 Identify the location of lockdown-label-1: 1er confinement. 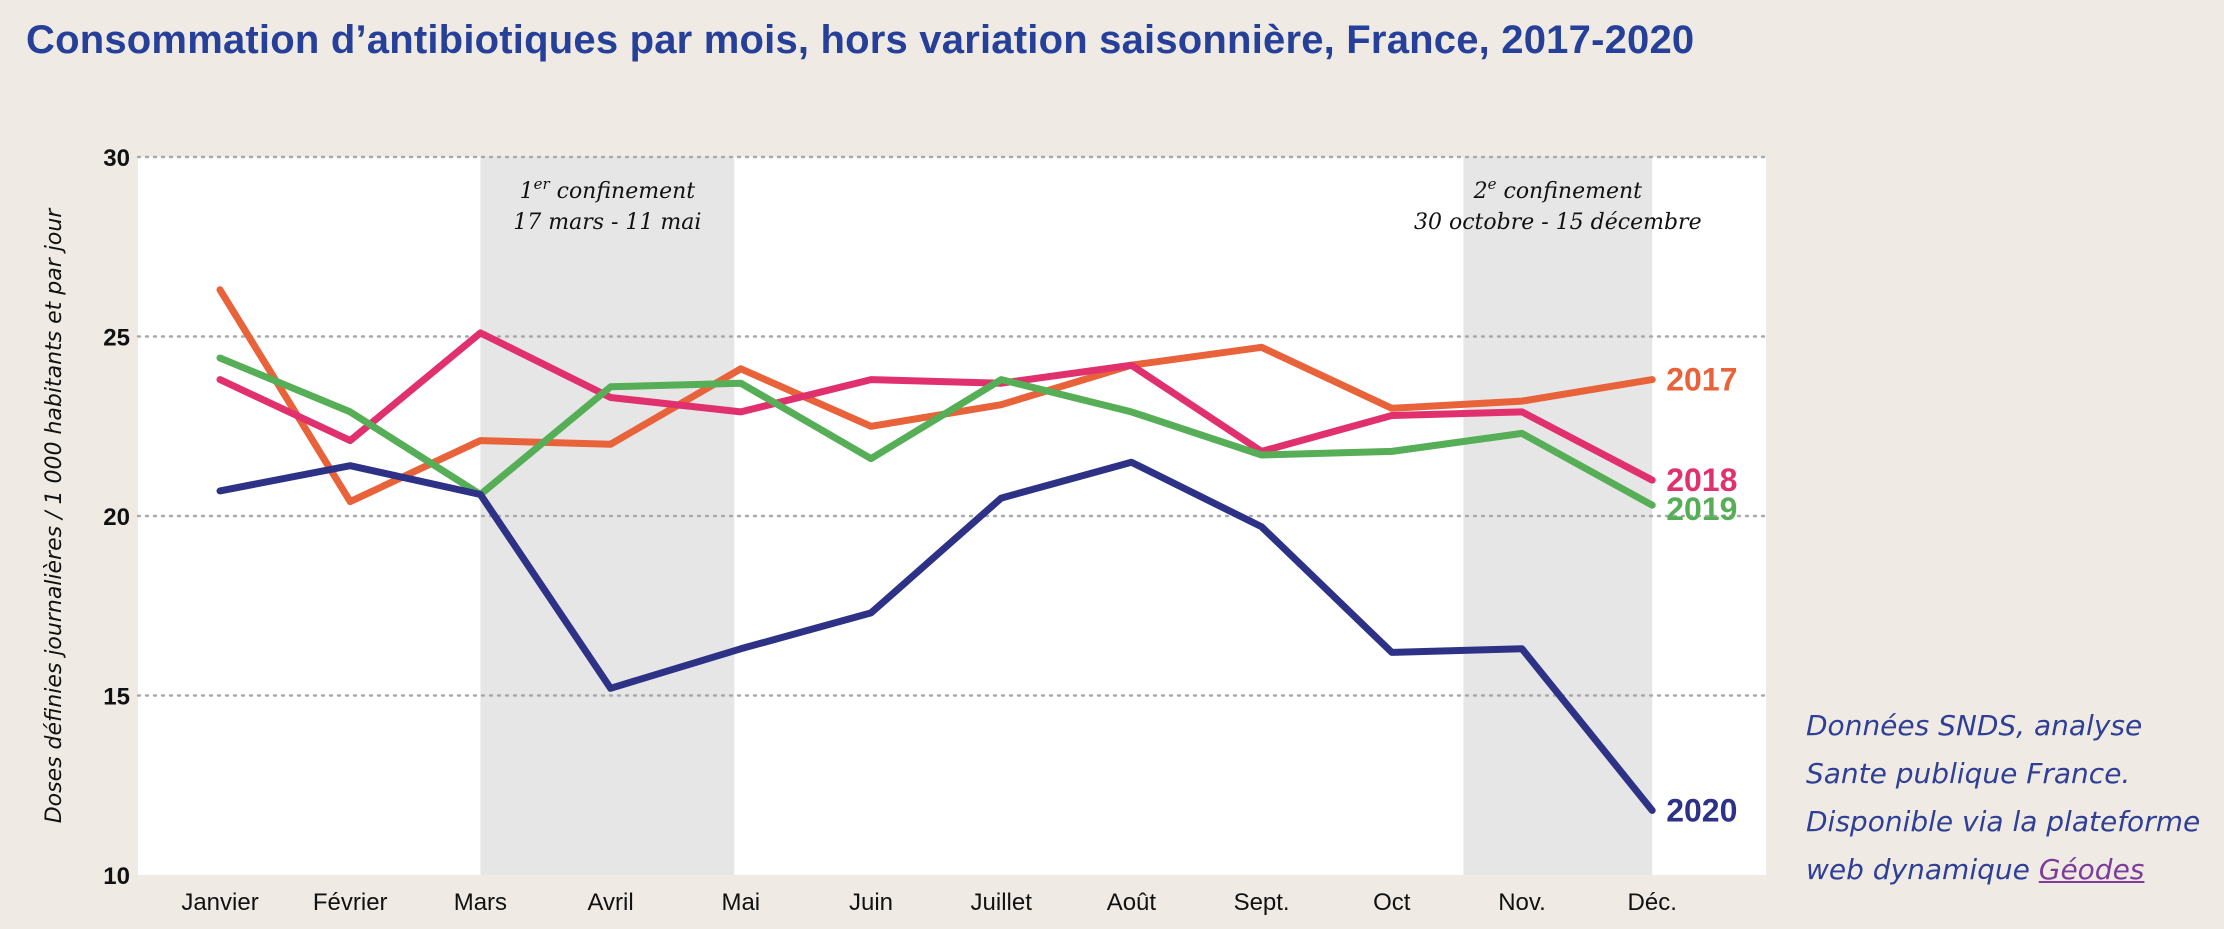
(608, 189).